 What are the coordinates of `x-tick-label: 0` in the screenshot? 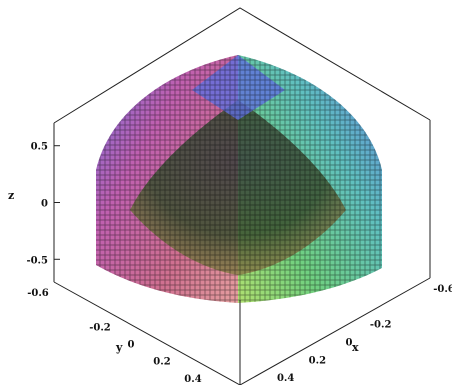 It's located at (349, 343).